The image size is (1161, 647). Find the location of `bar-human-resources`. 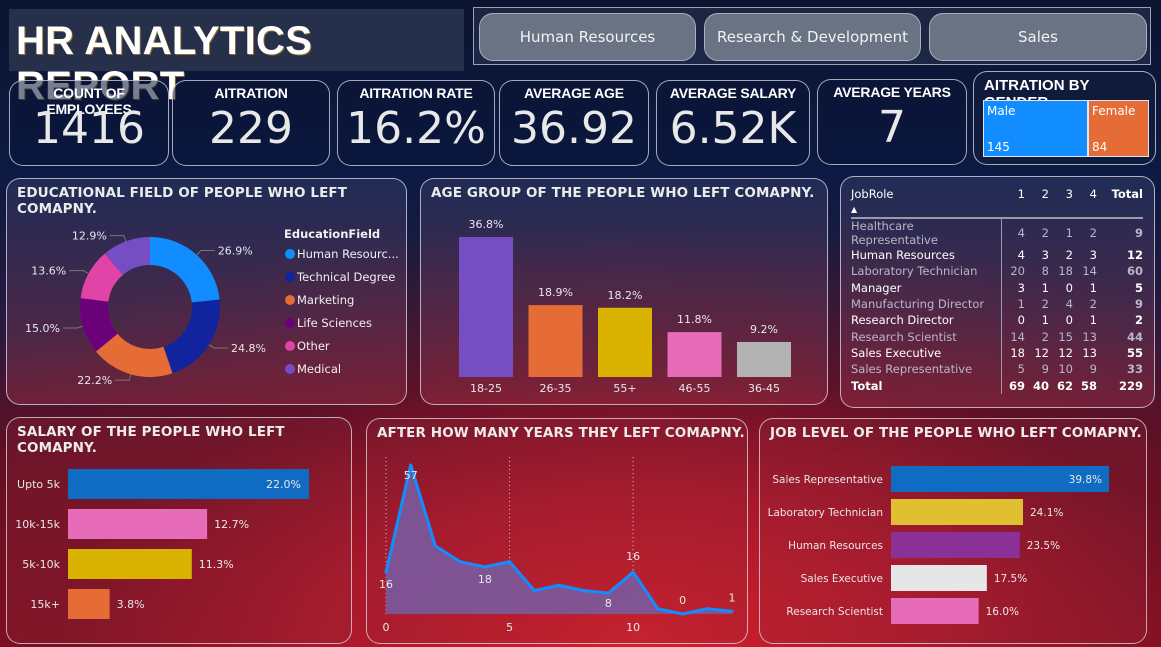

bar-human-resources is located at coordinates (955, 545).